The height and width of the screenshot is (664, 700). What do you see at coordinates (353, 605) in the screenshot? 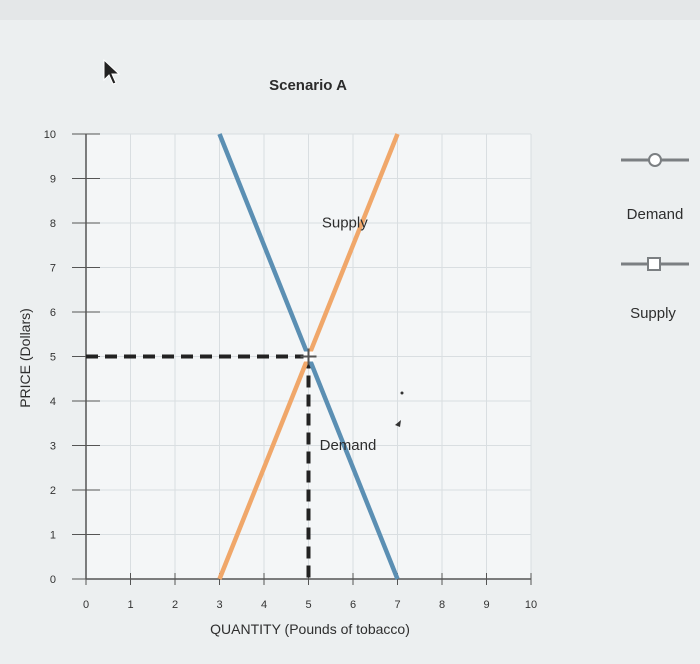
I see `x-tick-label: 6` at bounding box center [353, 605].